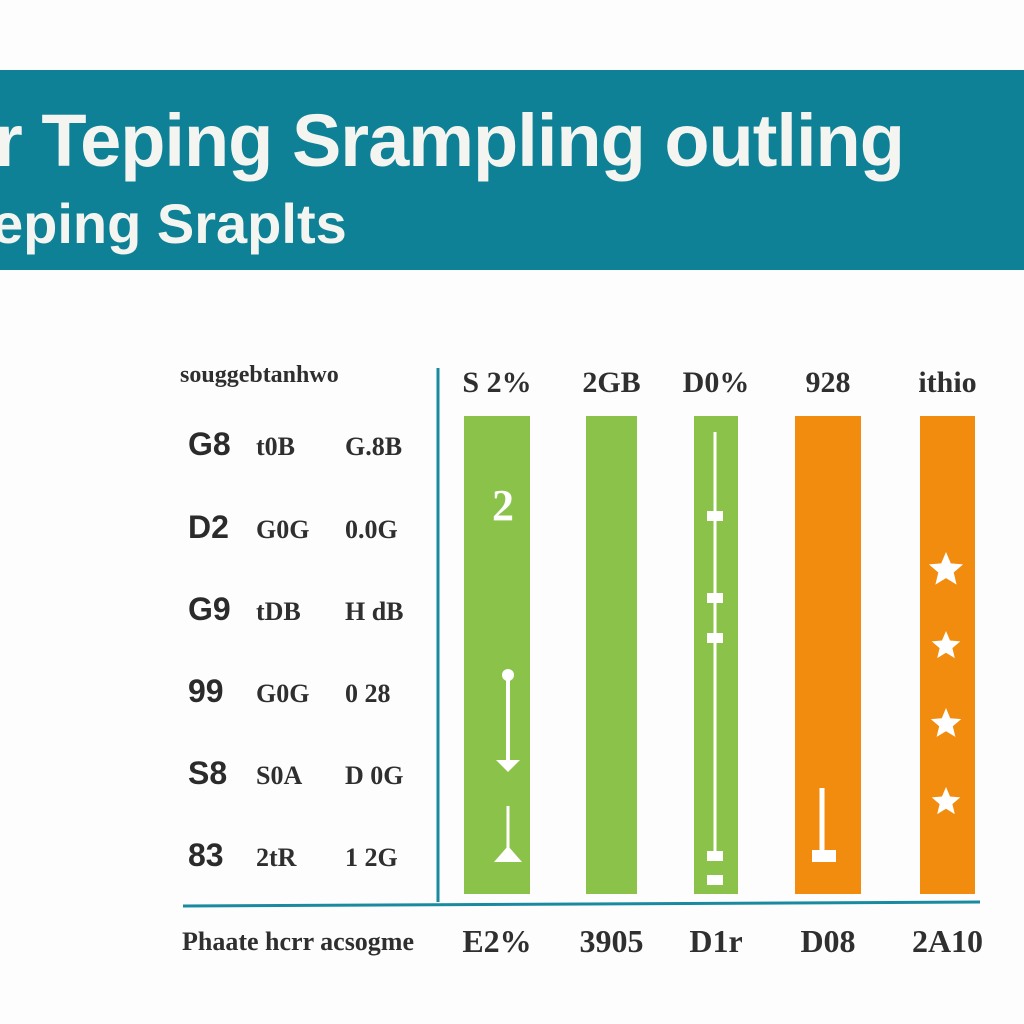 This screenshot has width=1024, height=1024. What do you see at coordinates (947, 941) in the screenshot?
I see `bar-bottom-label-5: 2A10` at bounding box center [947, 941].